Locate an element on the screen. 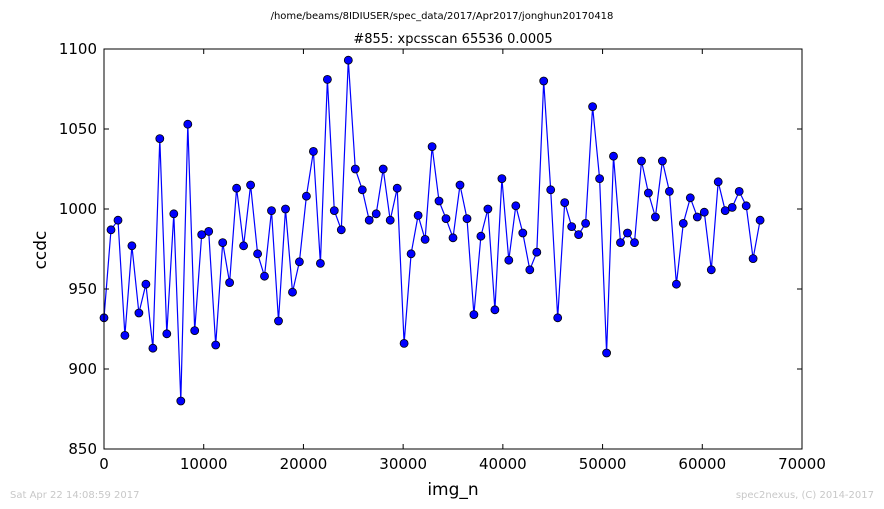  x-tick-label: 60000 is located at coordinates (702, 464).